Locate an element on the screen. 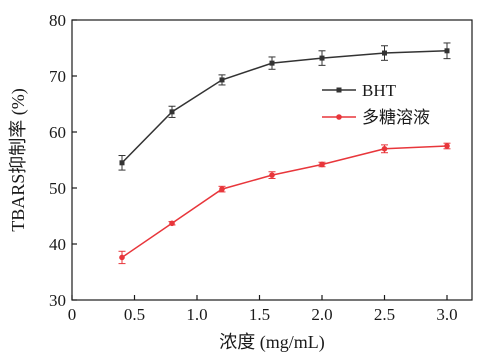  x-tick-label: 3.0 is located at coordinates (446, 314).